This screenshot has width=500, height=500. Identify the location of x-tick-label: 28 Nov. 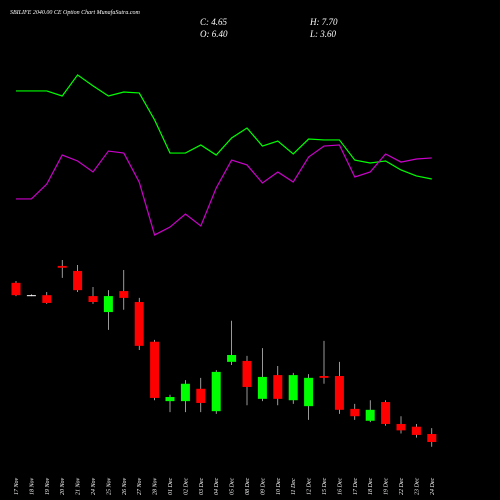
(156, 486).